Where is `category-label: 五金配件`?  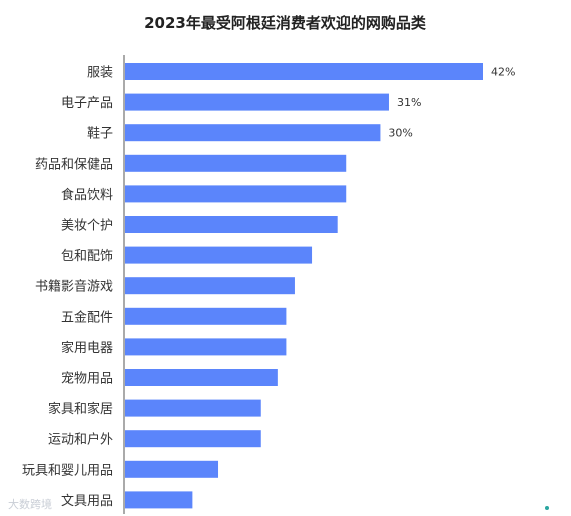 category-label: 五金配件 is located at coordinates (87, 317).